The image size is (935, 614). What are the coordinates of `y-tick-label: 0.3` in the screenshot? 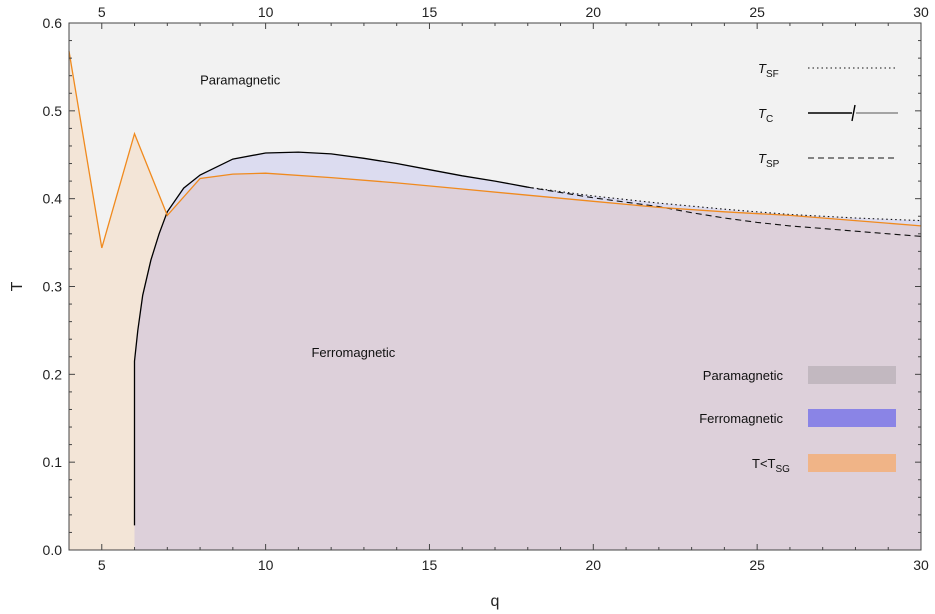 It's located at (53, 287).